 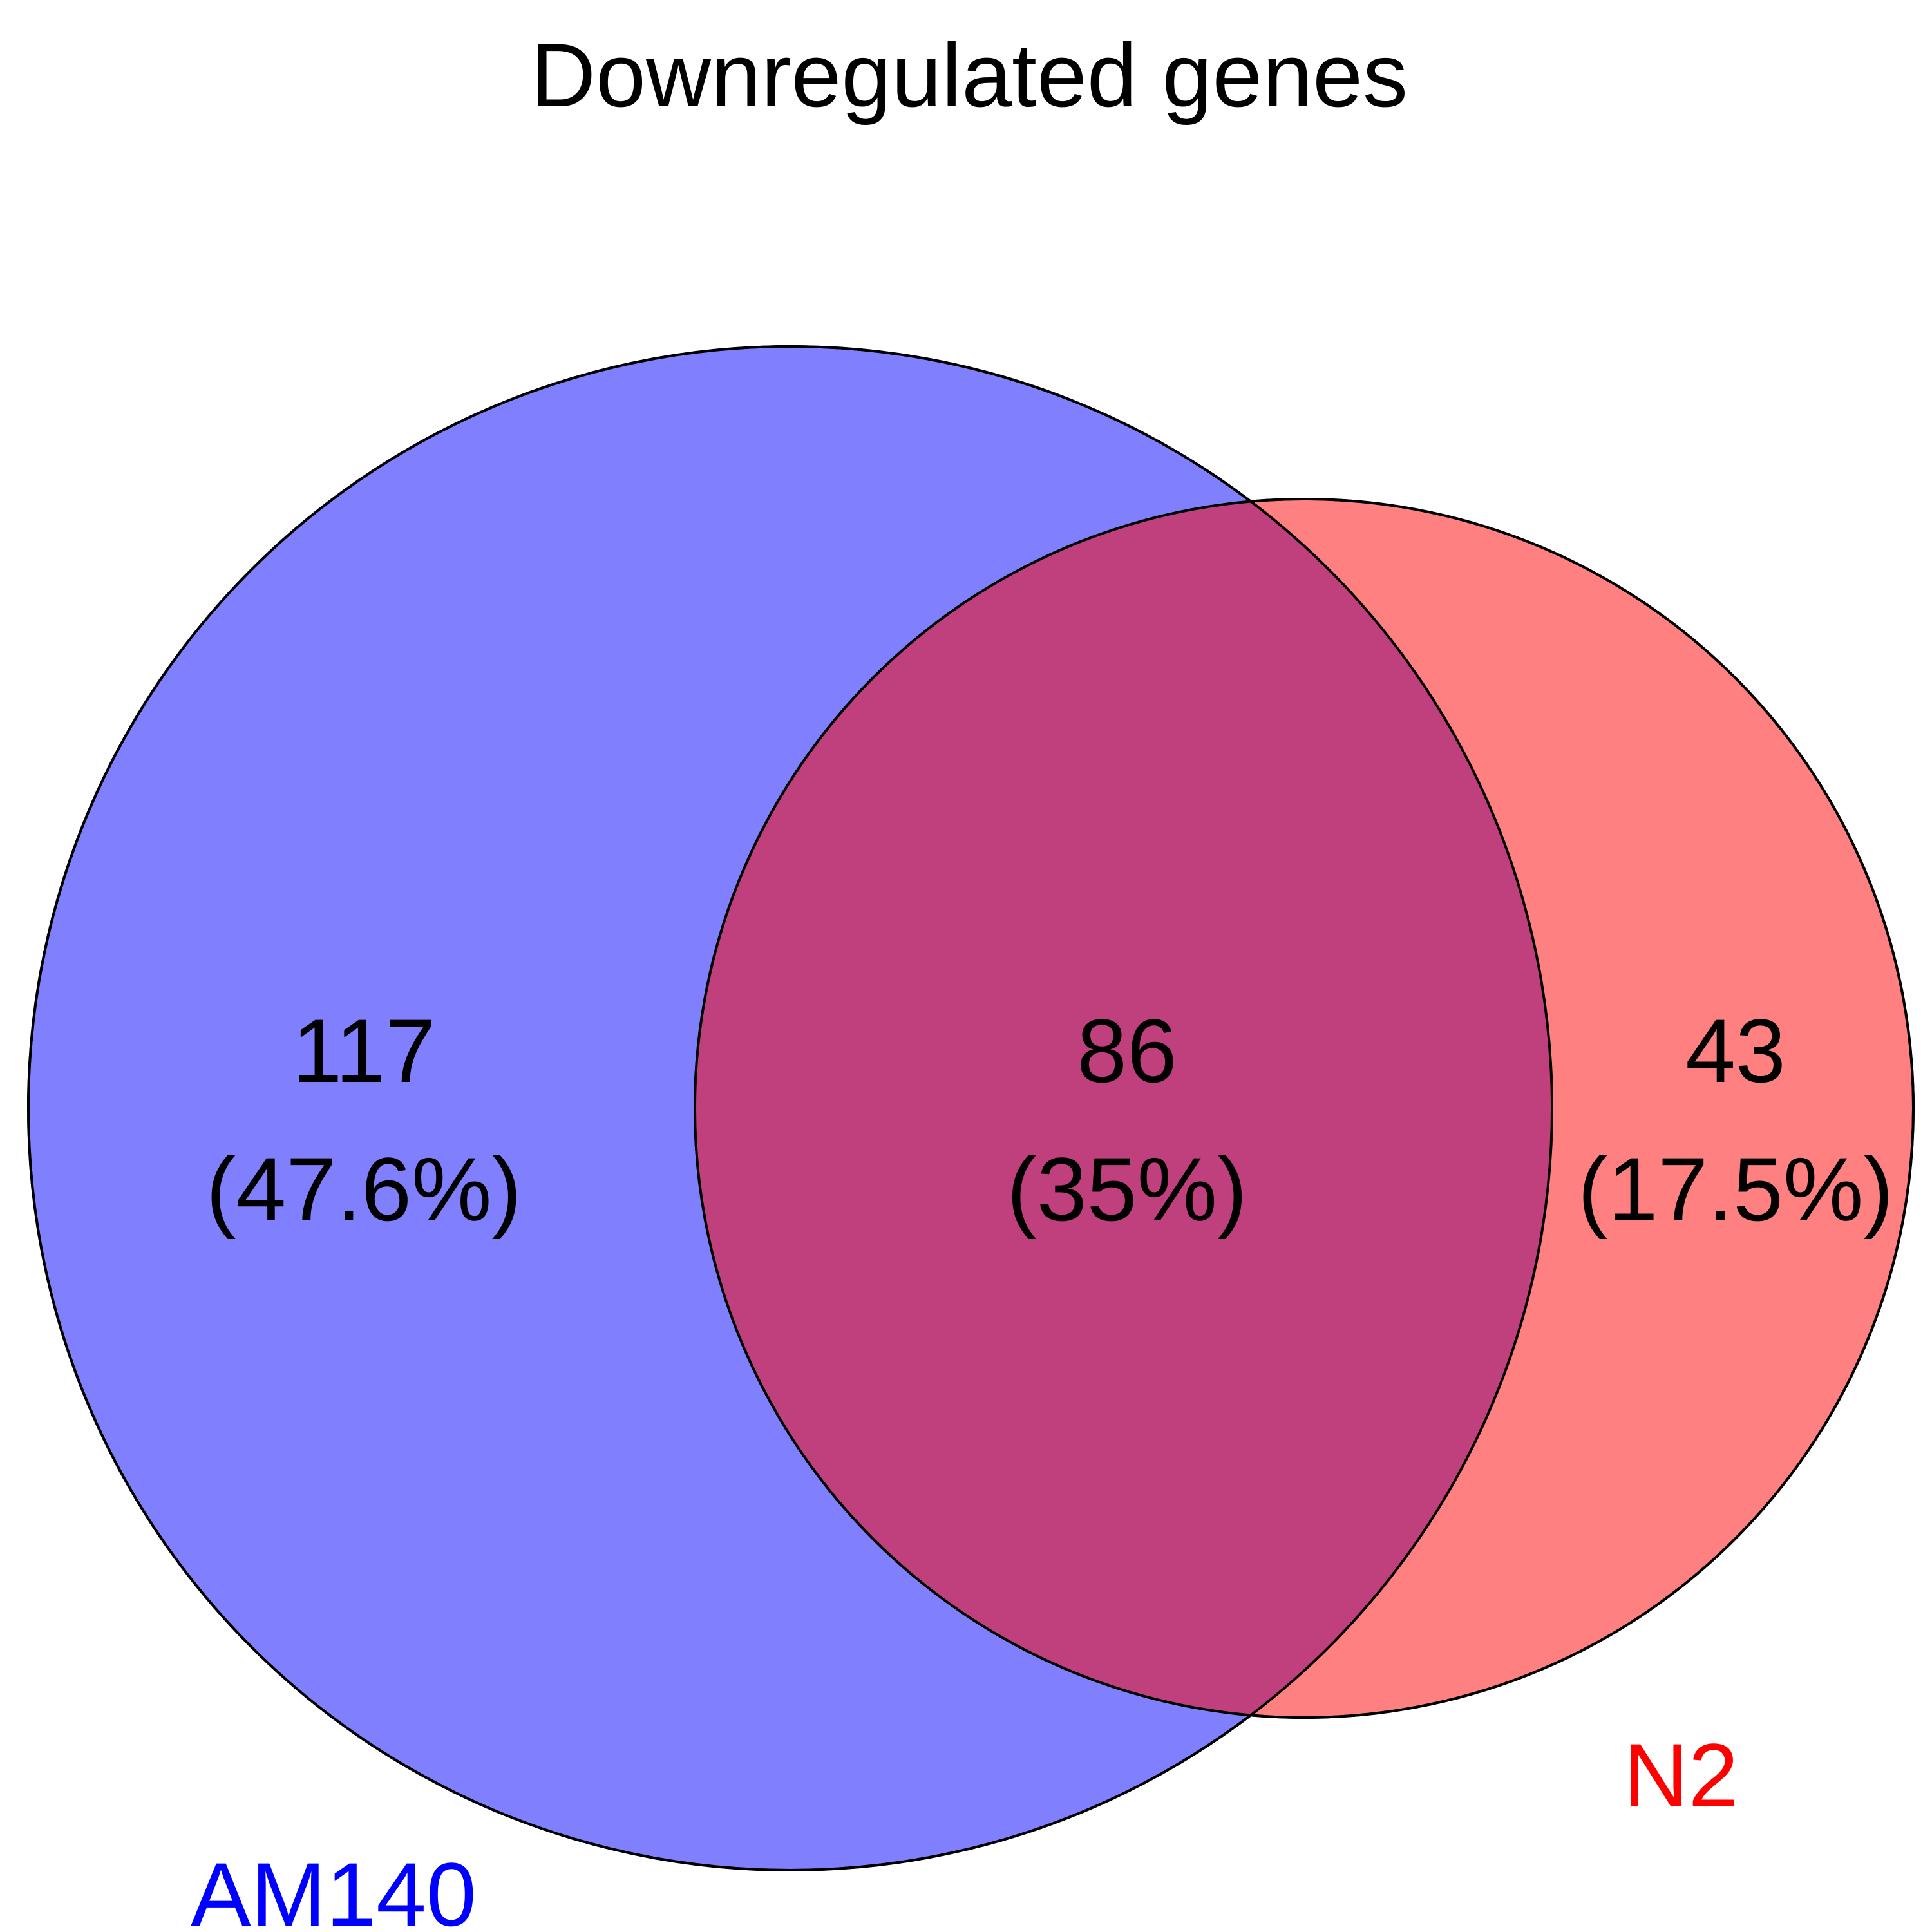 I want to click on set-a-name-label: AM140, so click(x=334, y=1888).